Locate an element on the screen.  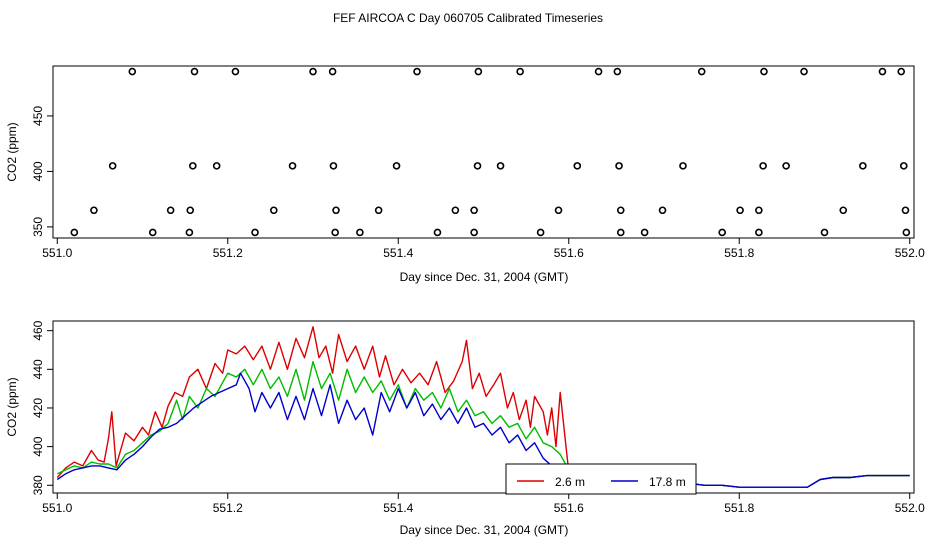
top-y-ticks: 350 400 450 is located at coordinates (42, 171).